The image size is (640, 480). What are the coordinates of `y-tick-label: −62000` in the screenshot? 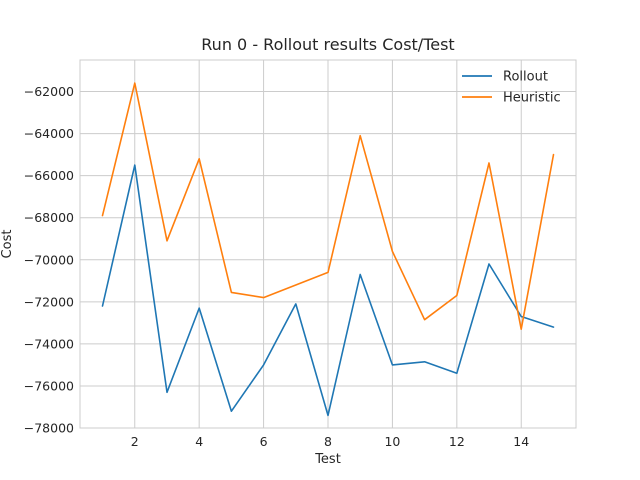 It's located at (49, 91).